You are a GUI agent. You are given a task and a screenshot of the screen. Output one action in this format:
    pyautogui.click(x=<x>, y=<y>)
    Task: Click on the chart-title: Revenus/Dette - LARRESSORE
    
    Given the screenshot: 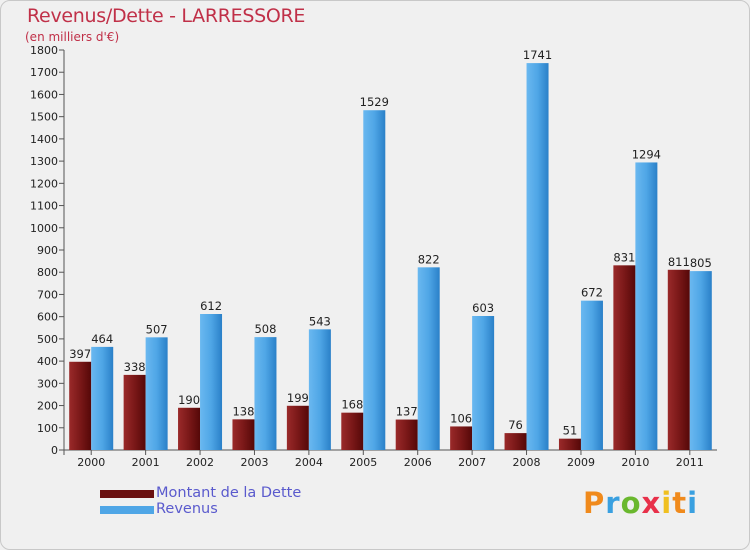 What is the action you would take?
    pyautogui.click(x=166, y=16)
    